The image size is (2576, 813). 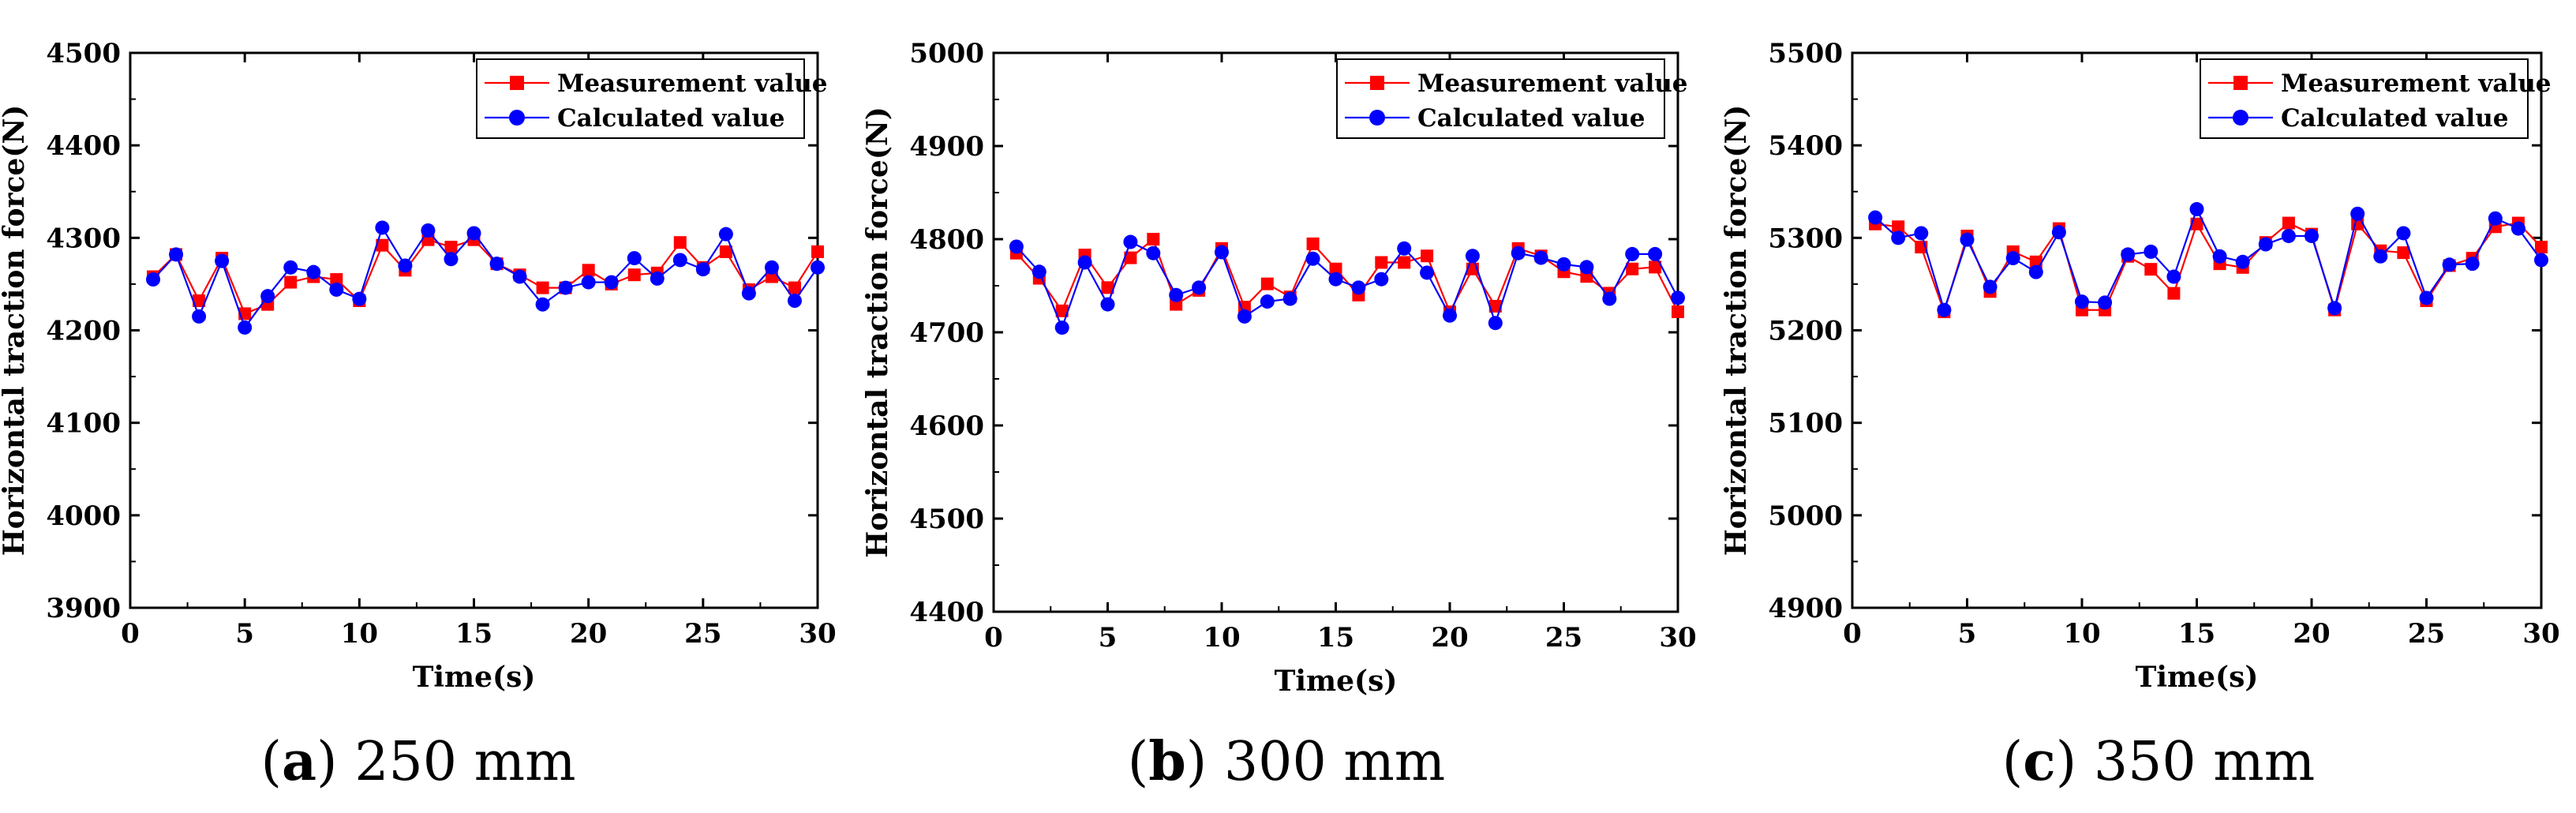 What do you see at coordinates (946, 612) in the screenshot?
I see `y-tick-label: 4400` at bounding box center [946, 612].